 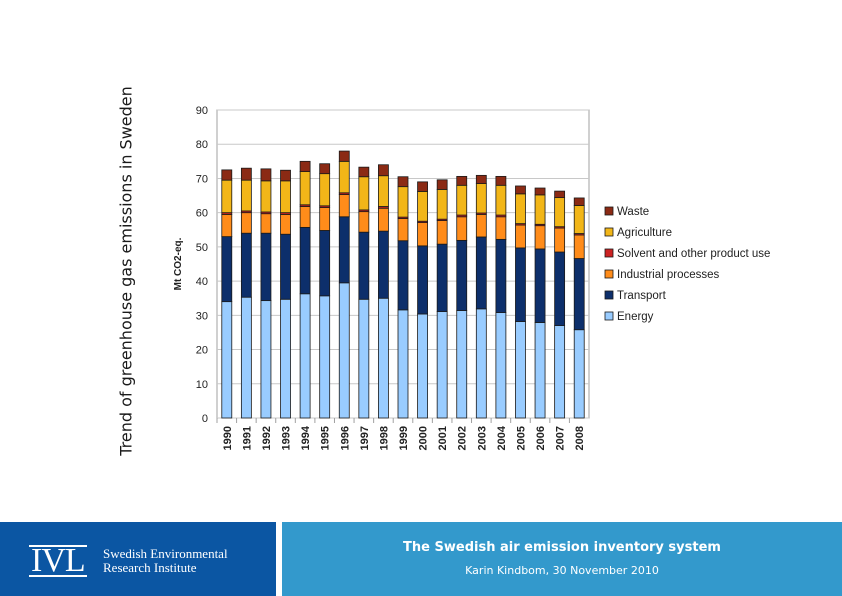 What do you see at coordinates (580, 438) in the screenshot?
I see `x-tick-label: 2008` at bounding box center [580, 438].